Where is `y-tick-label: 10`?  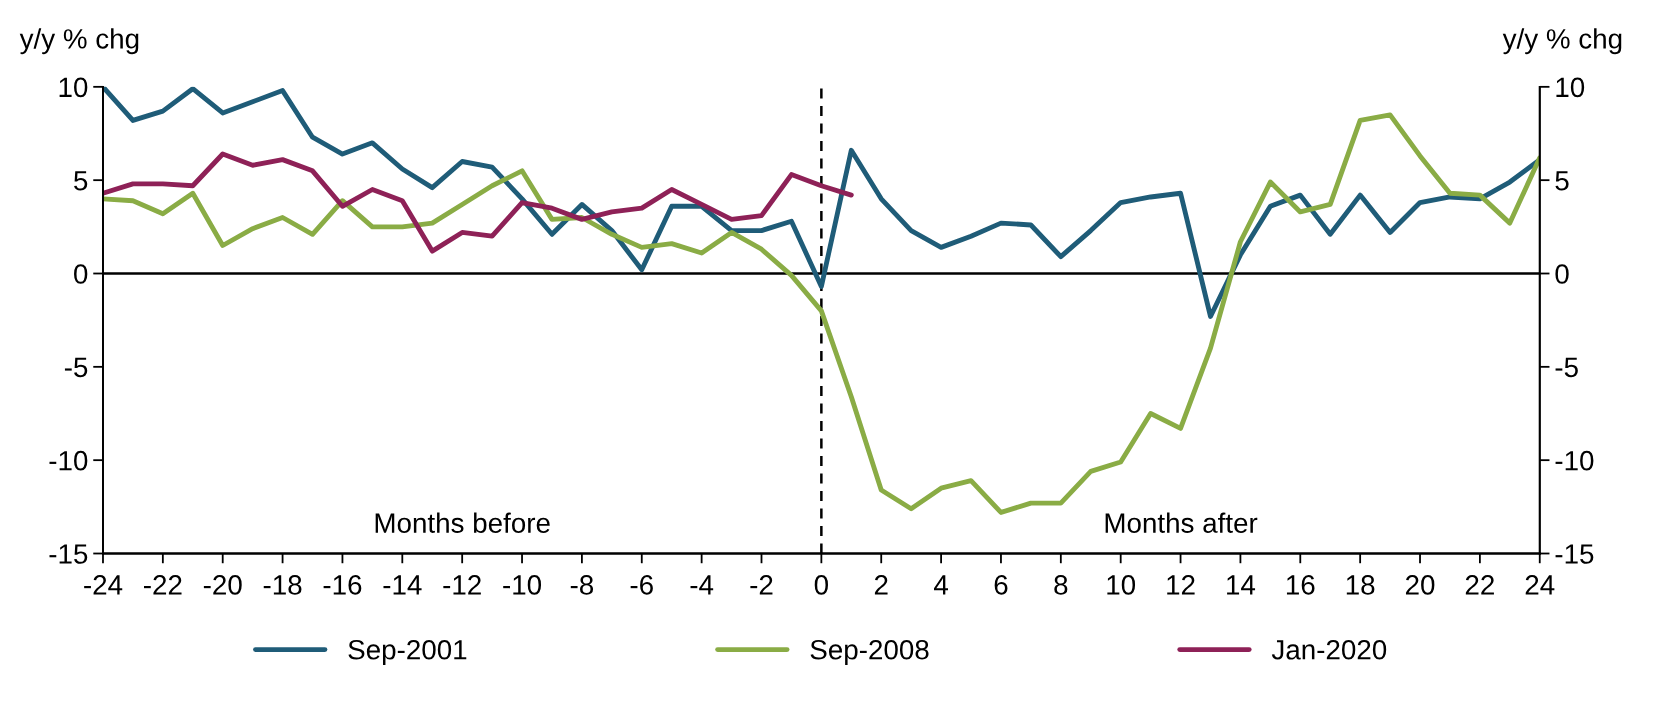 y-tick-label: 10 is located at coordinates (73, 87).